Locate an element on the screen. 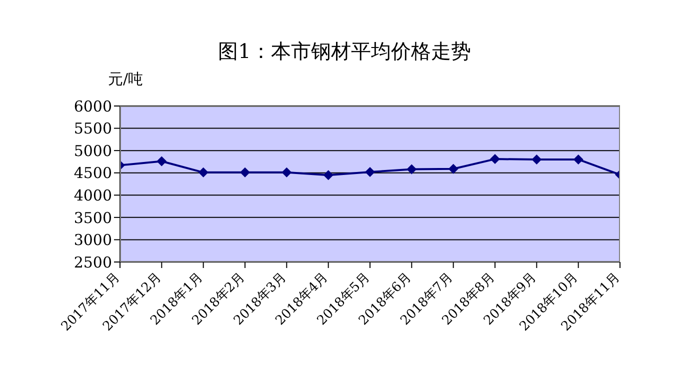 The width and height of the screenshot is (689, 370). y-tick-label: 3500 is located at coordinates (93, 217).